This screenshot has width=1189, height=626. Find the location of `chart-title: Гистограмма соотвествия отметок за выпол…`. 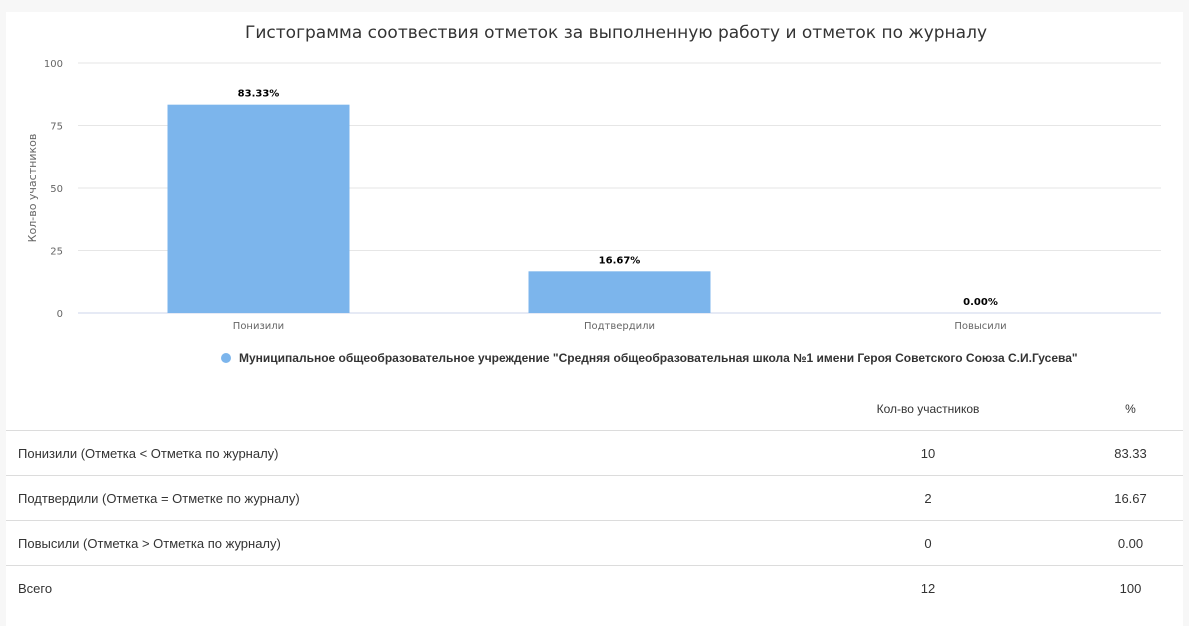

chart-title: Гистограмма соотвествия отметок за выпол… is located at coordinates (616, 33).